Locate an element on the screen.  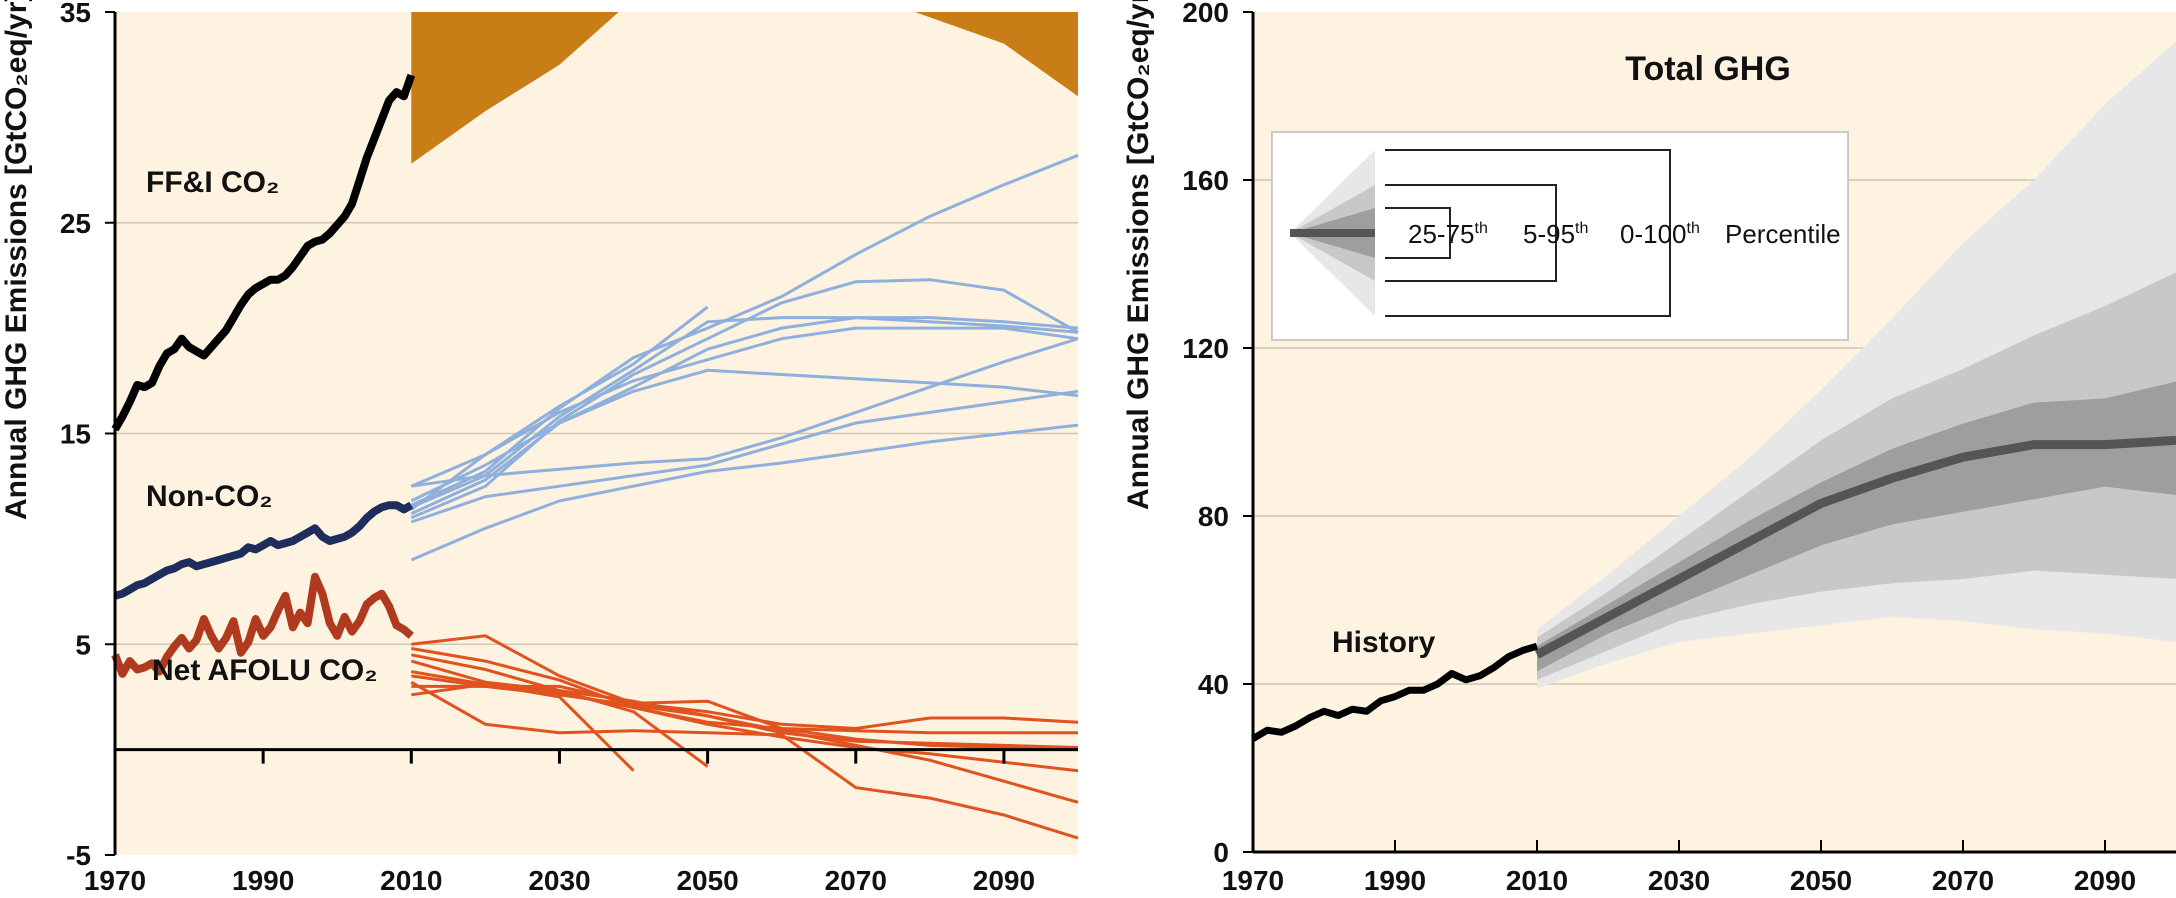
right-y-tick-label: 160 is located at coordinates (1205, 180).